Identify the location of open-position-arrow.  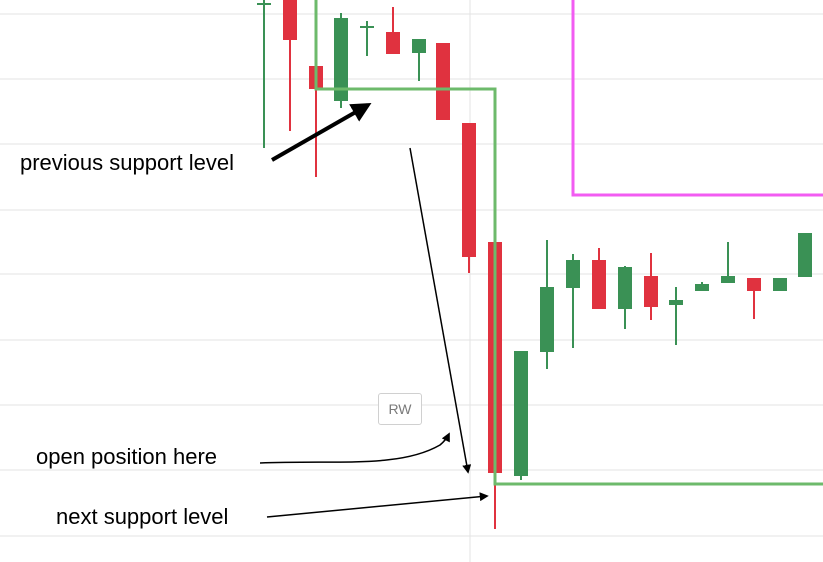
(354, 448).